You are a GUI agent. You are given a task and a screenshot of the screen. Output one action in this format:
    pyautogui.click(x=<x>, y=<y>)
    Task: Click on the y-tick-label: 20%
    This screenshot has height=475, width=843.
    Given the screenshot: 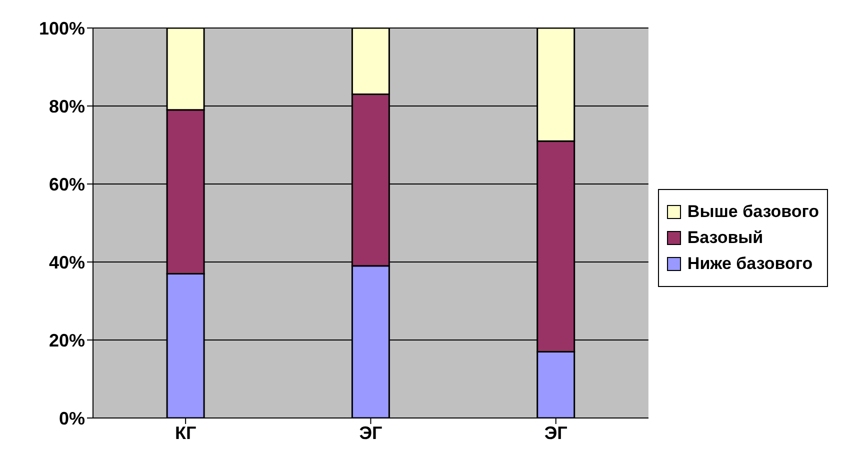 What is the action you would take?
    pyautogui.click(x=66, y=340)
    